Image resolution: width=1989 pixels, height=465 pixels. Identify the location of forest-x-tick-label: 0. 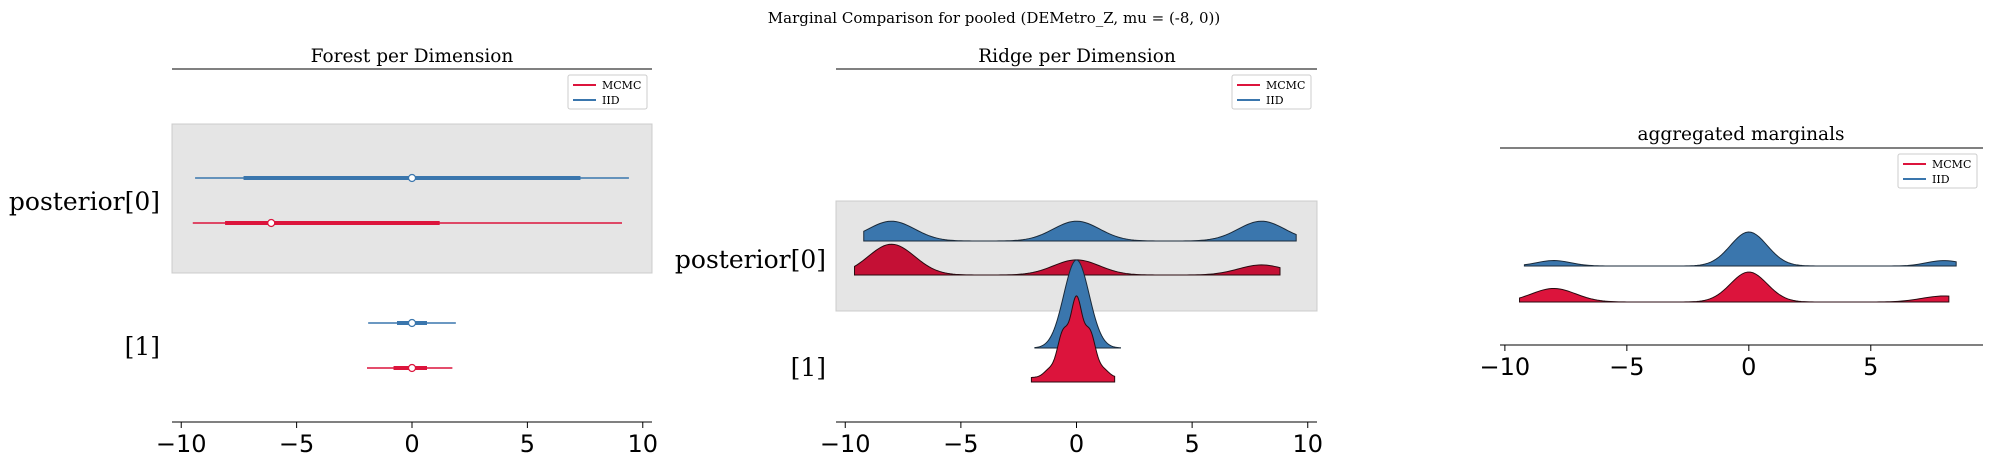
(411, 444).